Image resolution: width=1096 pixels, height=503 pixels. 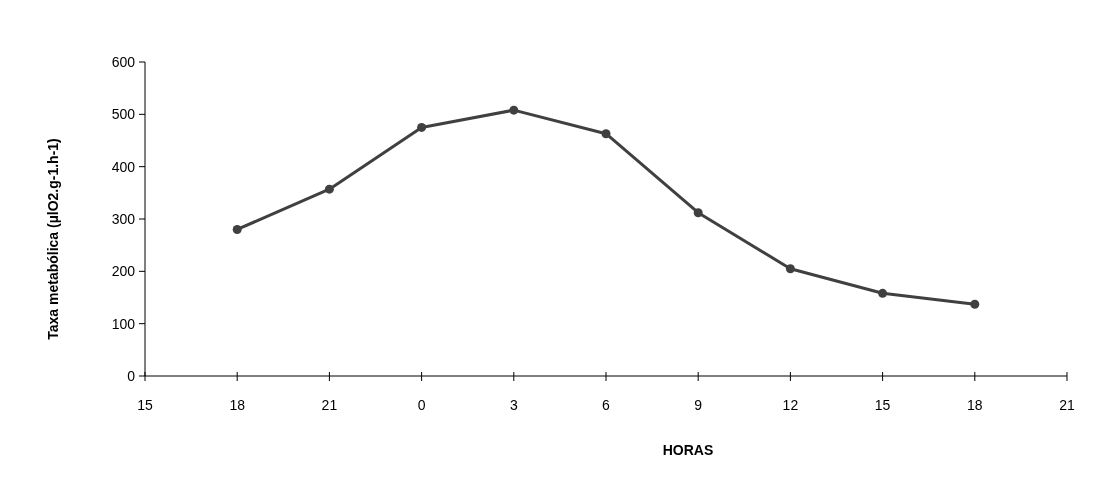 I want to click on y-tick-label: 100, so click(x=123, y=323).